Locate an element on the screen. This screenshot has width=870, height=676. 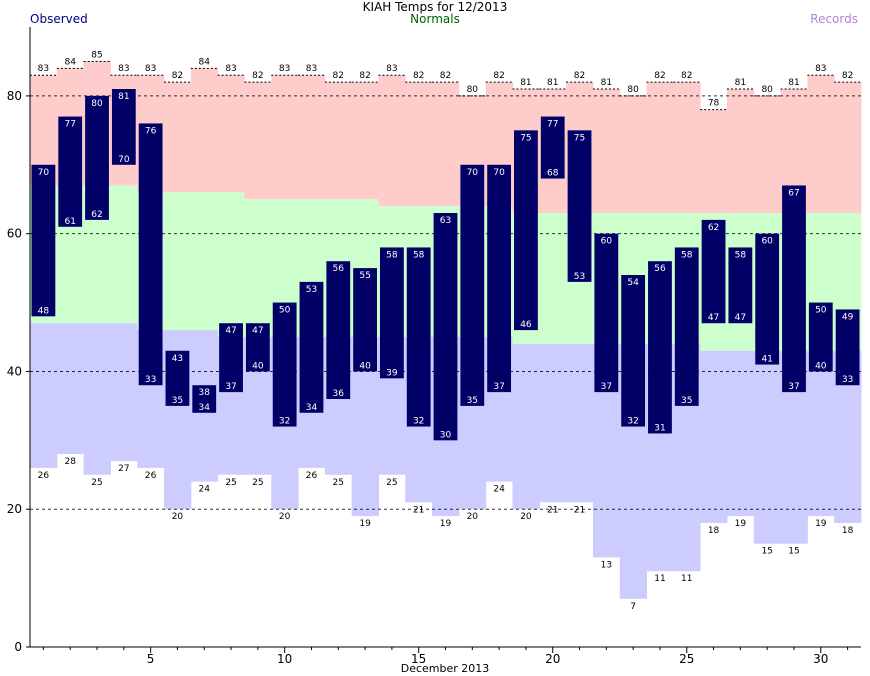
observed-low-label: 47 is located at coordinates (740, 318).